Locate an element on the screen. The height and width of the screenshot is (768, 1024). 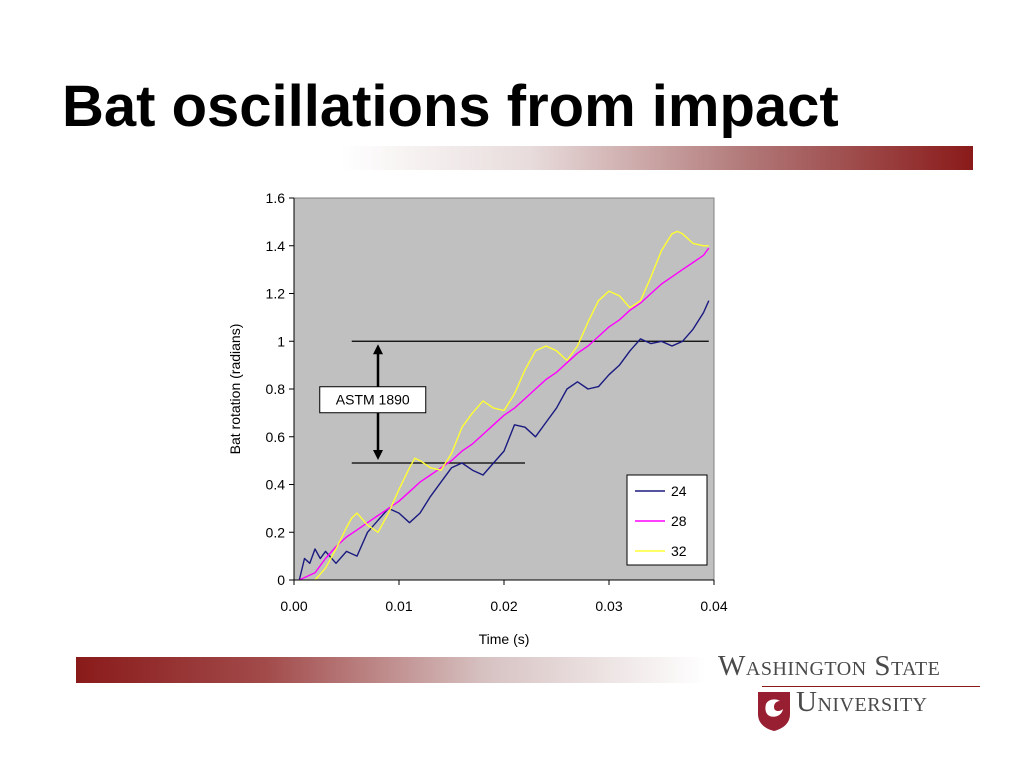
legend: 24 28 32 is located at coordinates (667, 520).